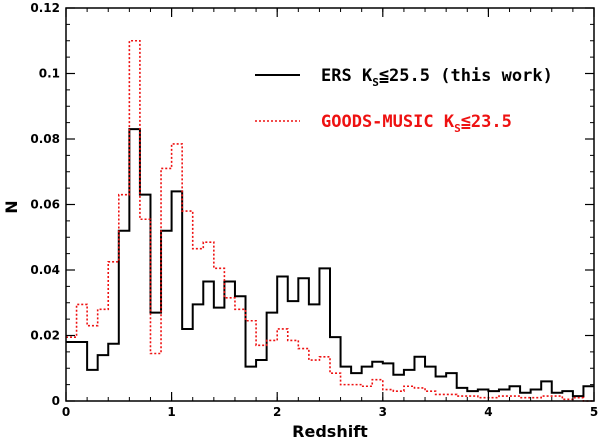 The width and height of the screenshot is (600, 442). What do you see at coordinates (11, 206) in the screenshot?
I see `y-axis-label: N` at bounding box center [11, 206].